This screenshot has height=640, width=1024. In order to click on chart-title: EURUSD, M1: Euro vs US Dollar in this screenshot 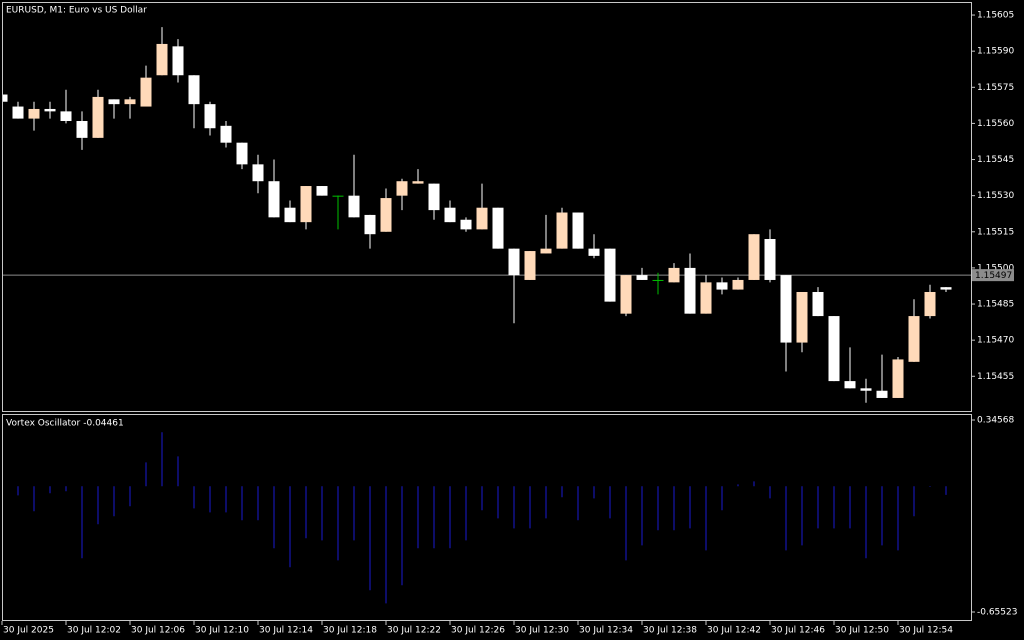, I will do `click(76, 11)`.